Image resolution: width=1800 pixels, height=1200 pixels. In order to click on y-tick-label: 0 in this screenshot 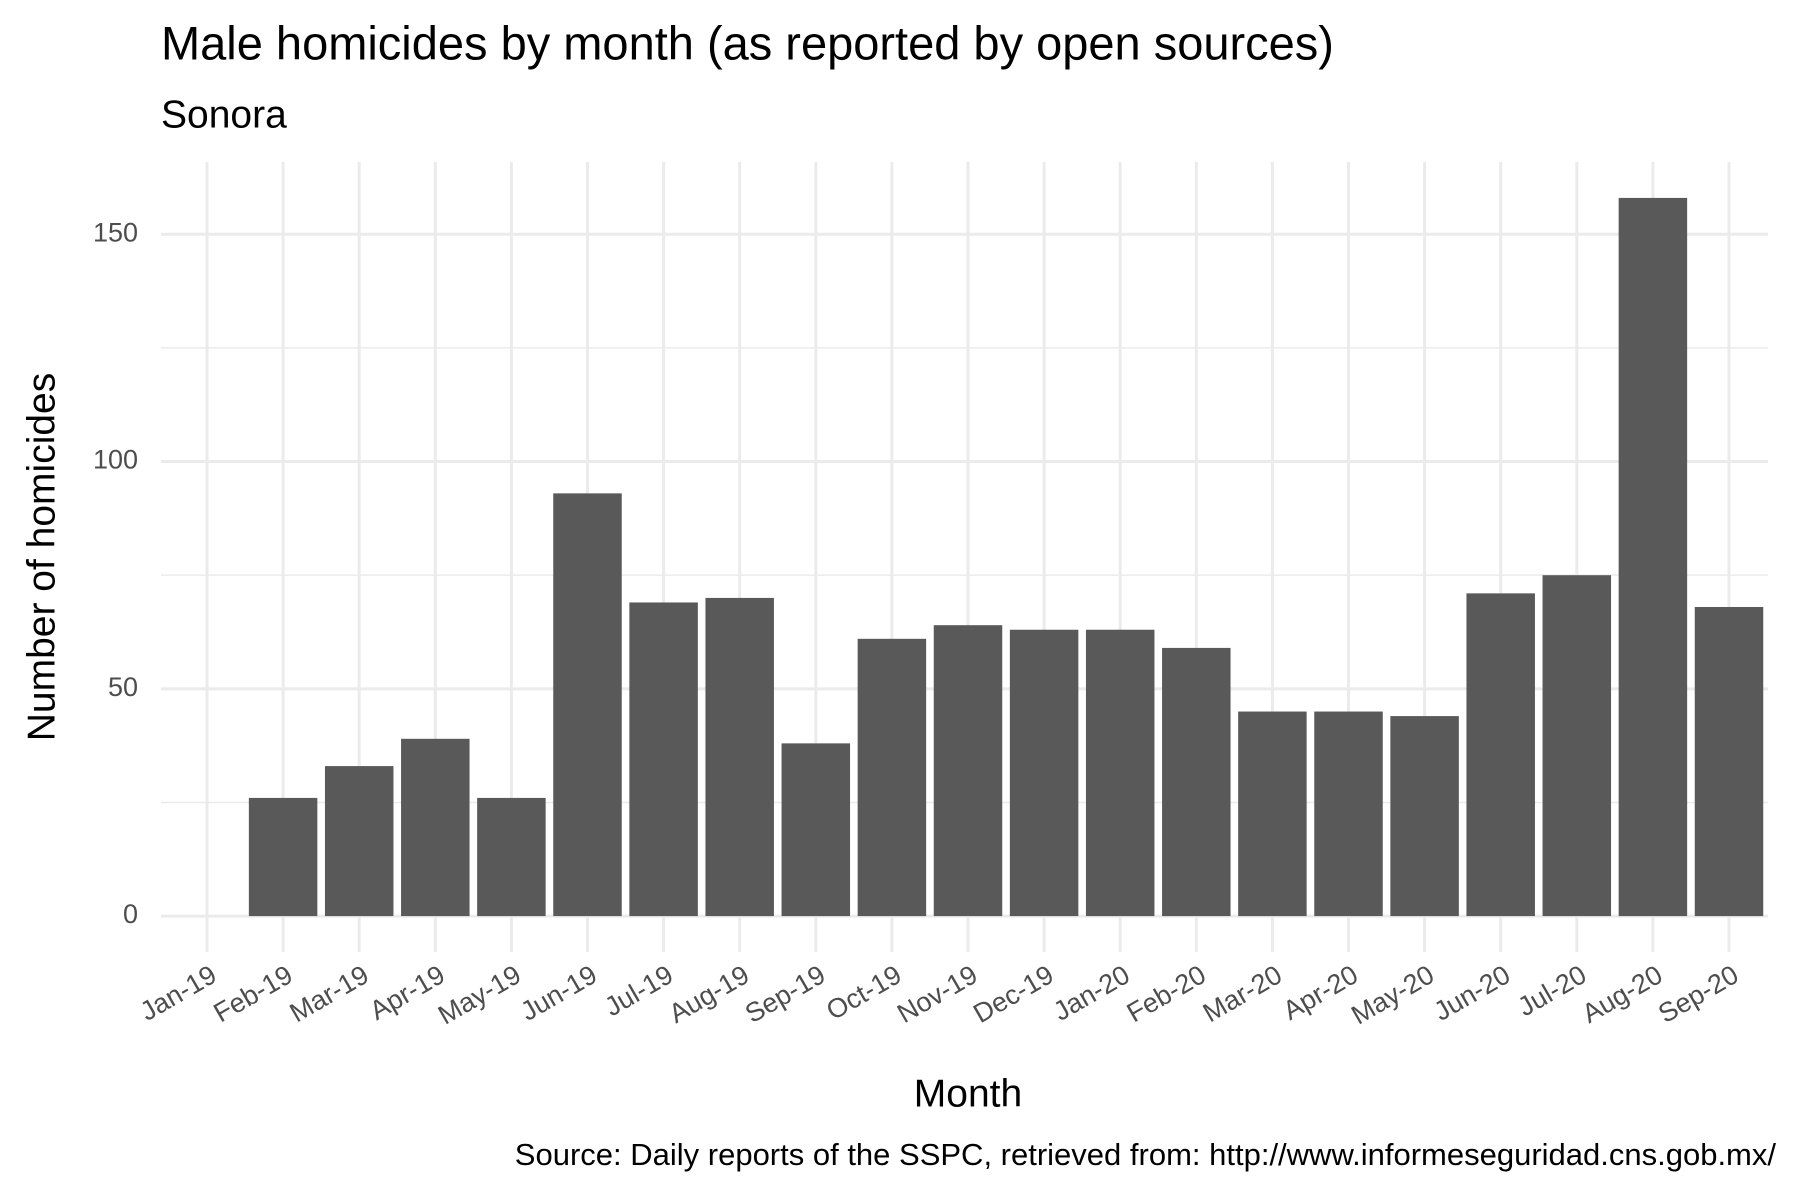, I will do `click(130, 914)`.